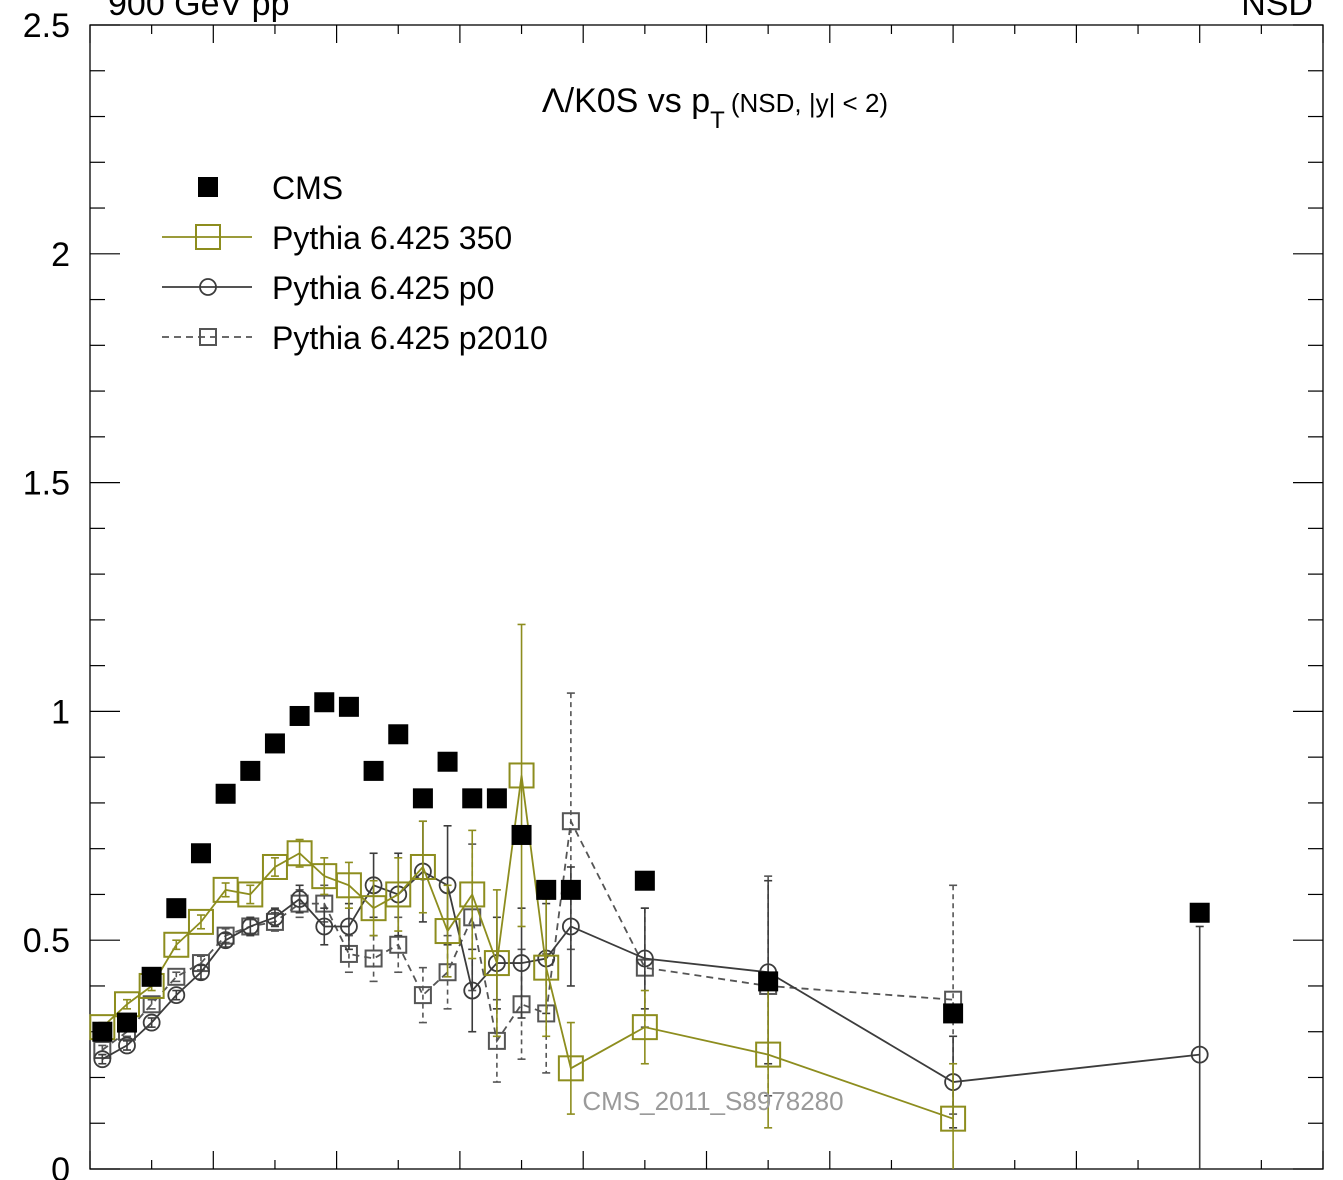 The height and width of the screenshot is (1180, 1343). What do you see at coordinates (60, 255) in the screenshot?
I see `y-tick-label: 2` at bounding box center [60, 255].